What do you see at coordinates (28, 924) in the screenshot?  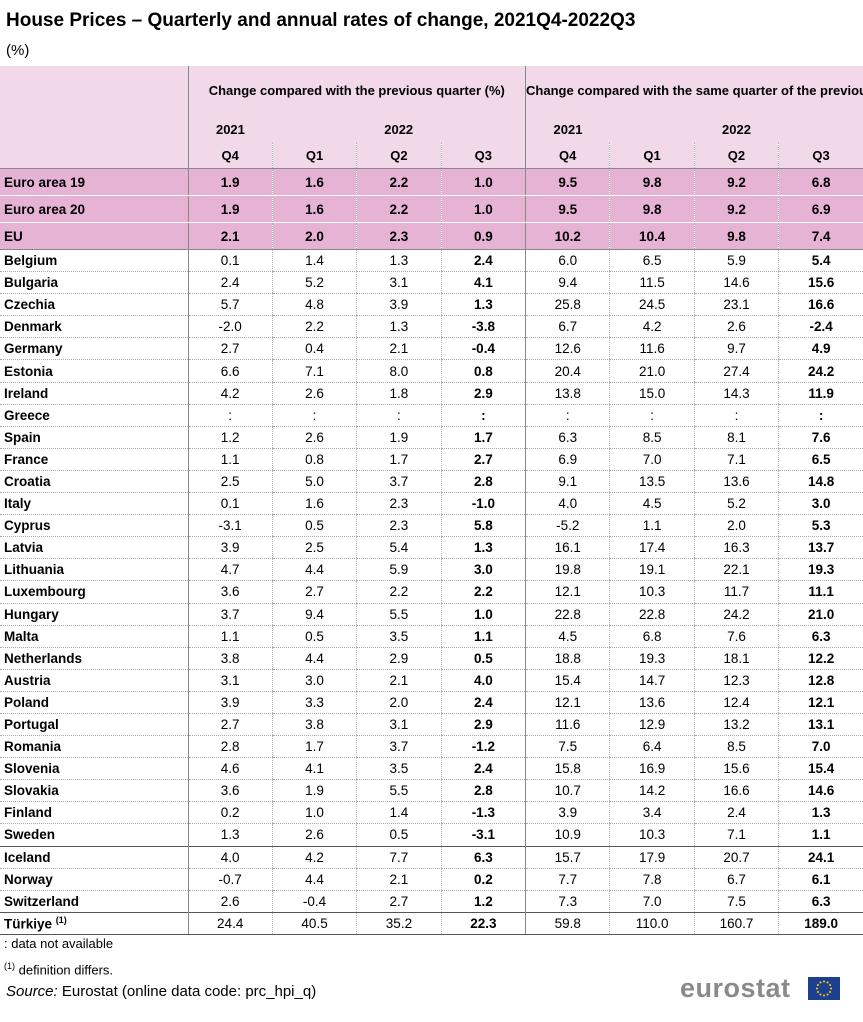 I see `row-label-text: Türkiye` at bounding box center [28, 924].